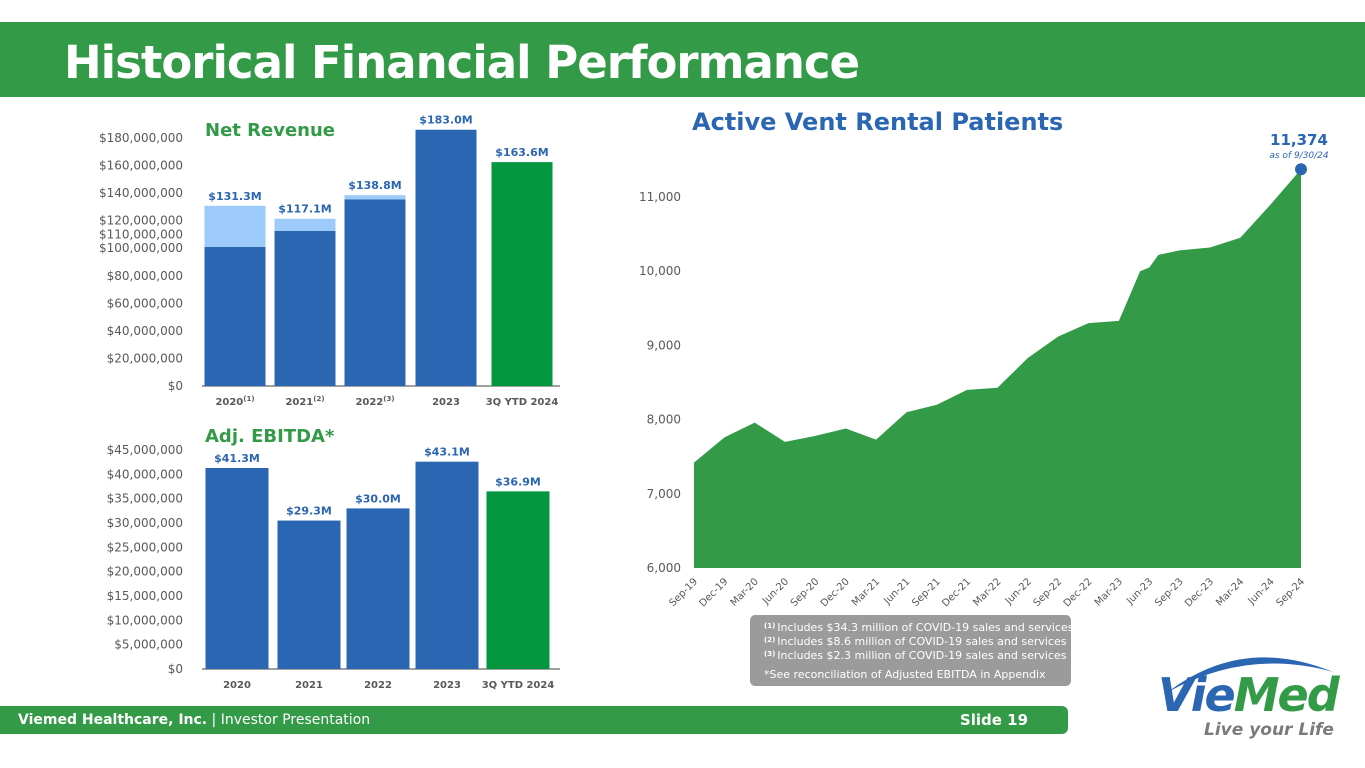 The width and height of the screenshot is (1365, 768). I want to click on x-tick-superscript: (3), so click(388, 399).